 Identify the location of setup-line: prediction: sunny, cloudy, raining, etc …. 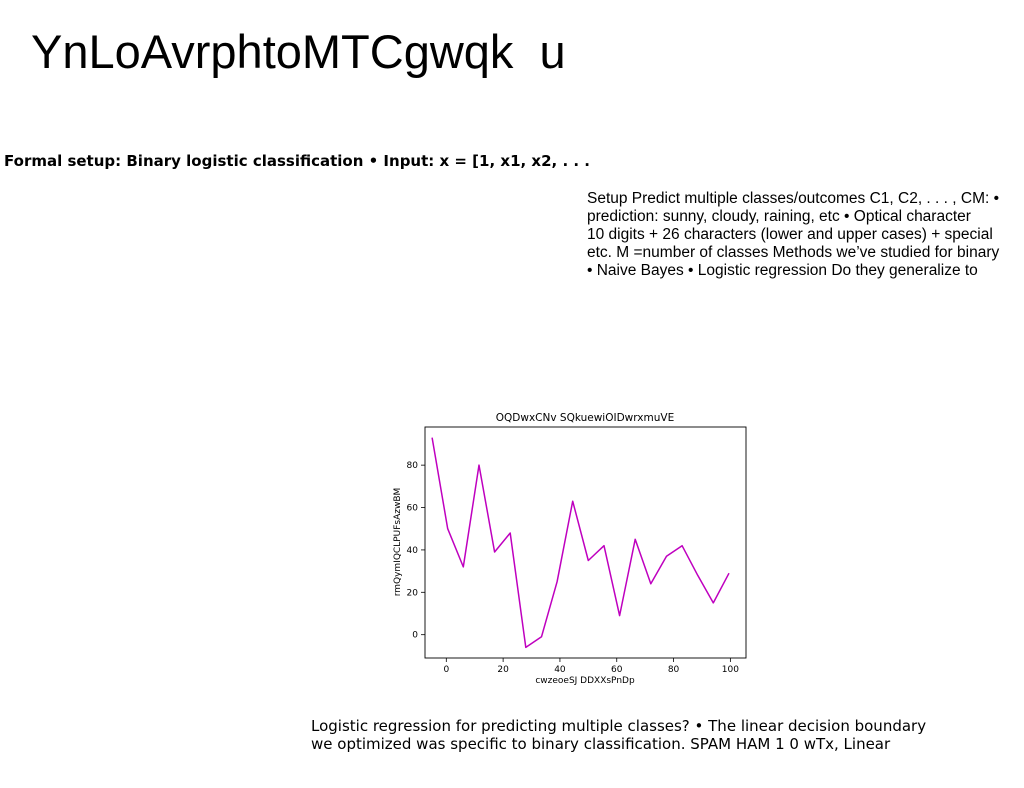
(779, 216).